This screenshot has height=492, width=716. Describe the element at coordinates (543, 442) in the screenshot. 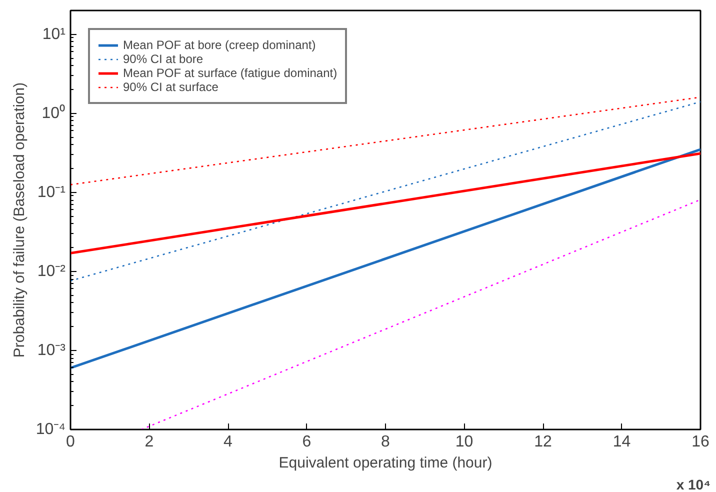

I see `x-tick-label: 12` at that location.